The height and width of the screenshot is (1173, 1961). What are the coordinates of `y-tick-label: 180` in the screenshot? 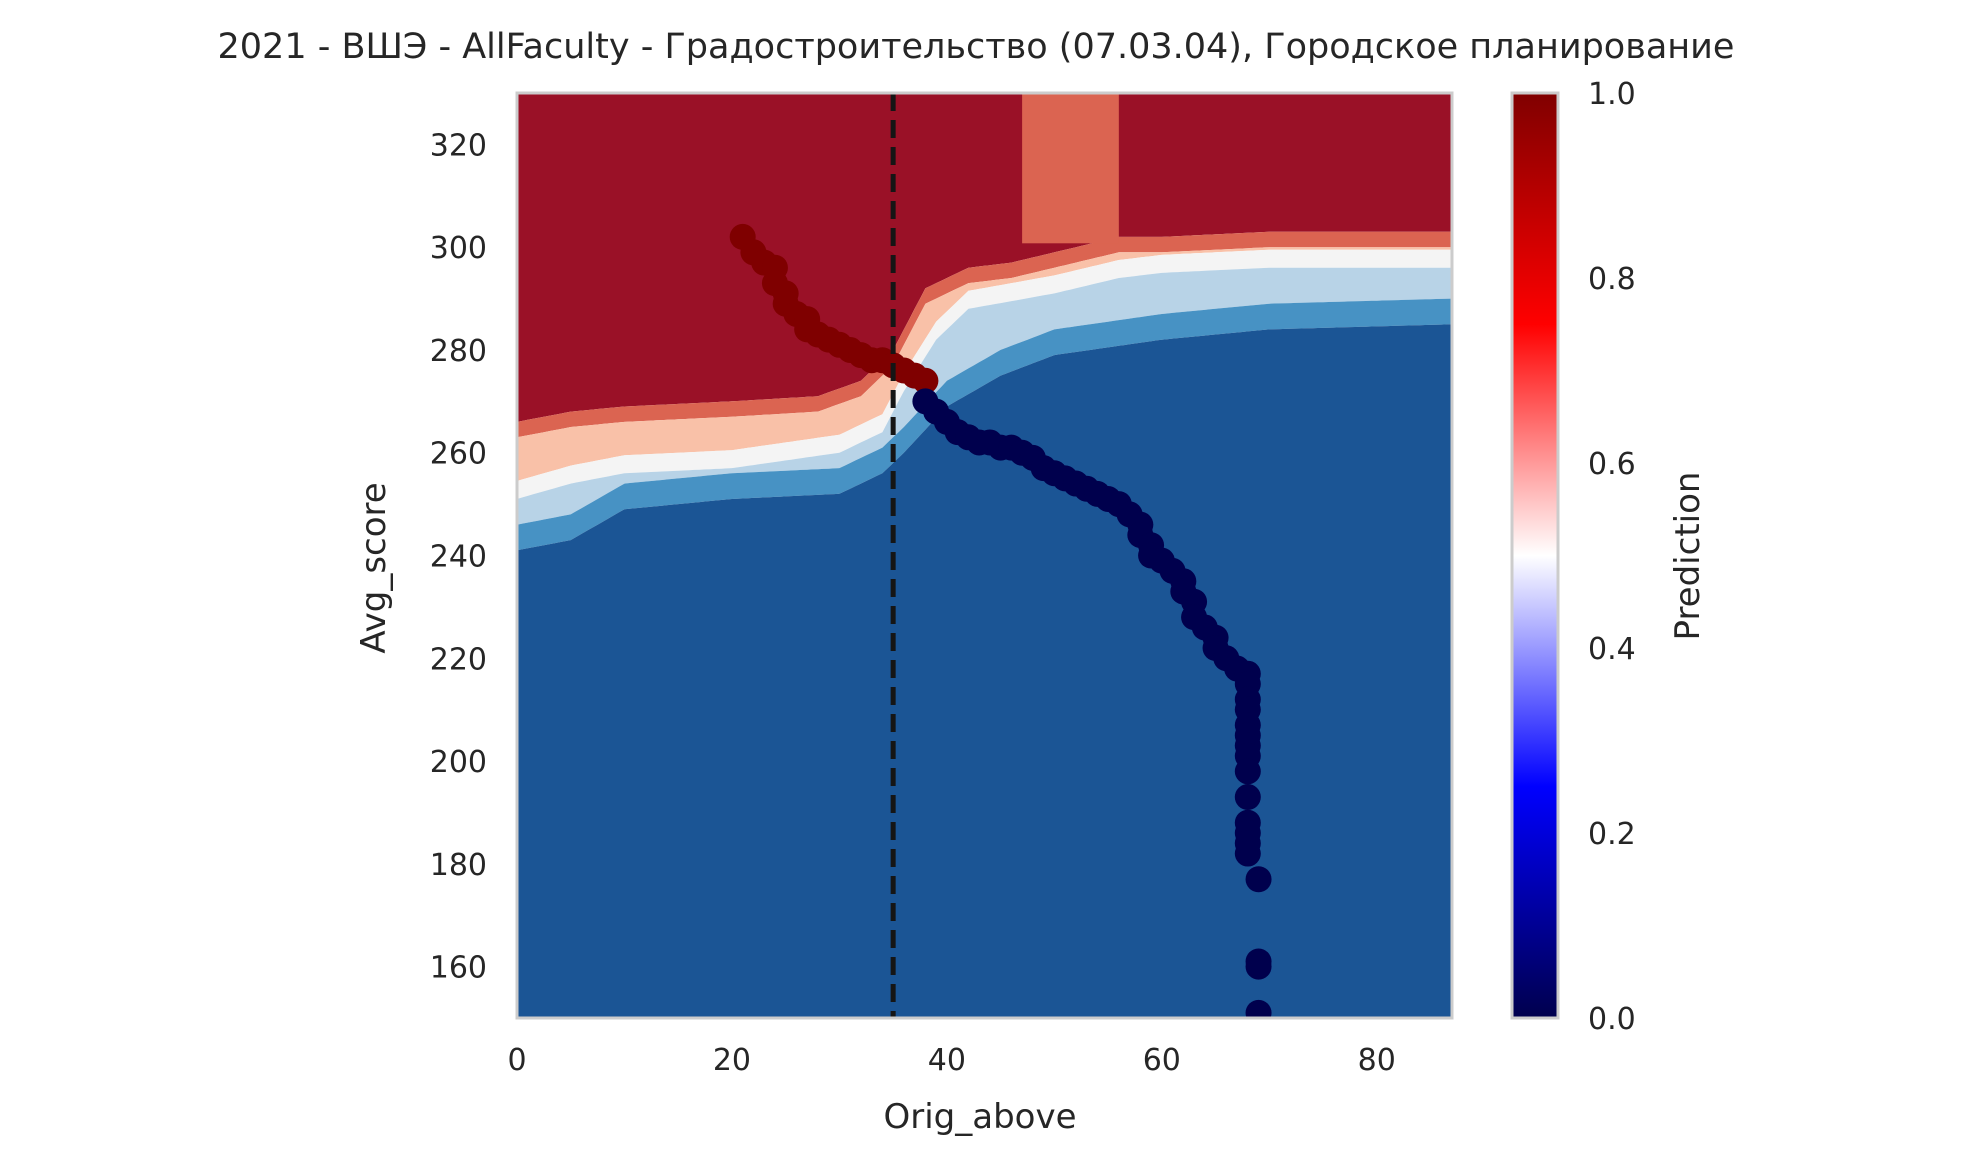 It's located at (458, 865).